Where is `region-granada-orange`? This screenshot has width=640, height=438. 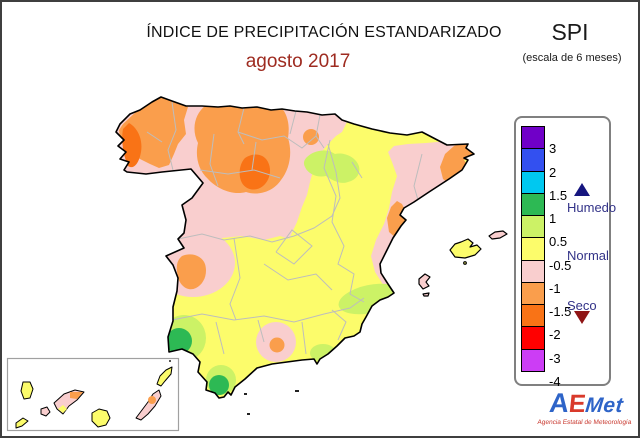 region-granada-orange is located at coordinates (277, 345).